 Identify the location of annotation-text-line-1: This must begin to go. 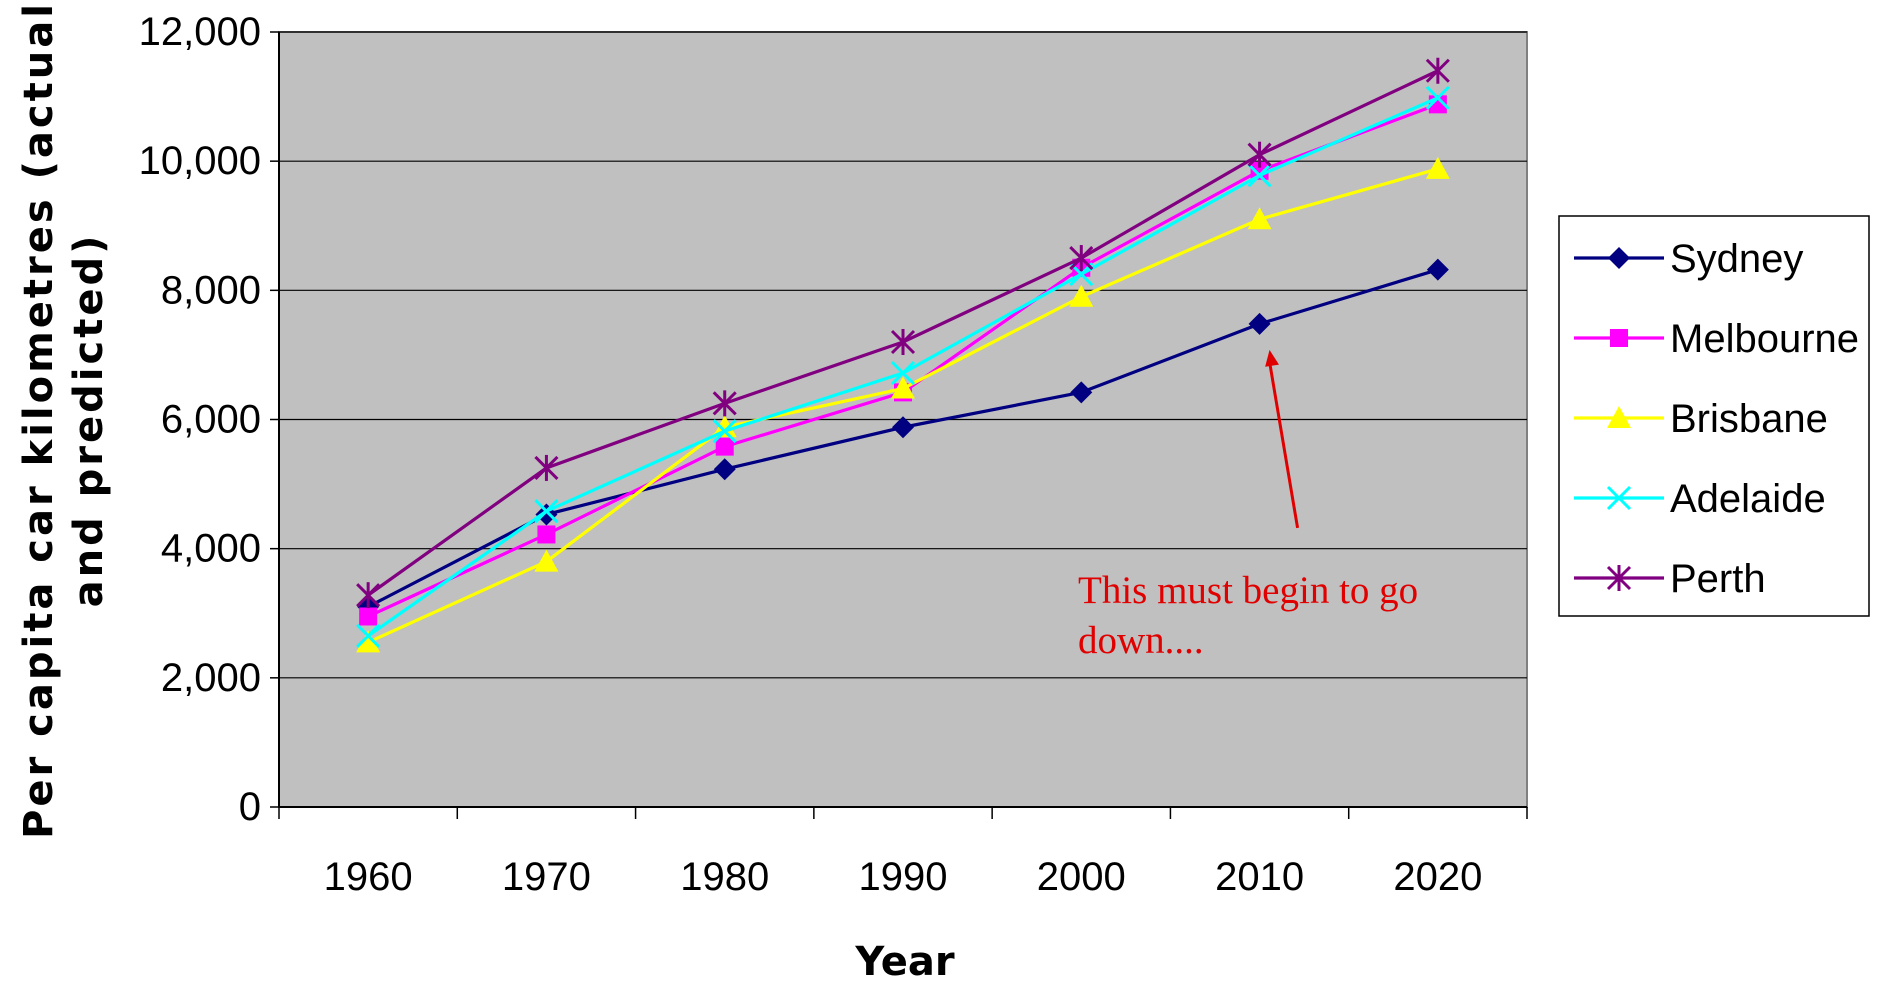
(1248, 590).